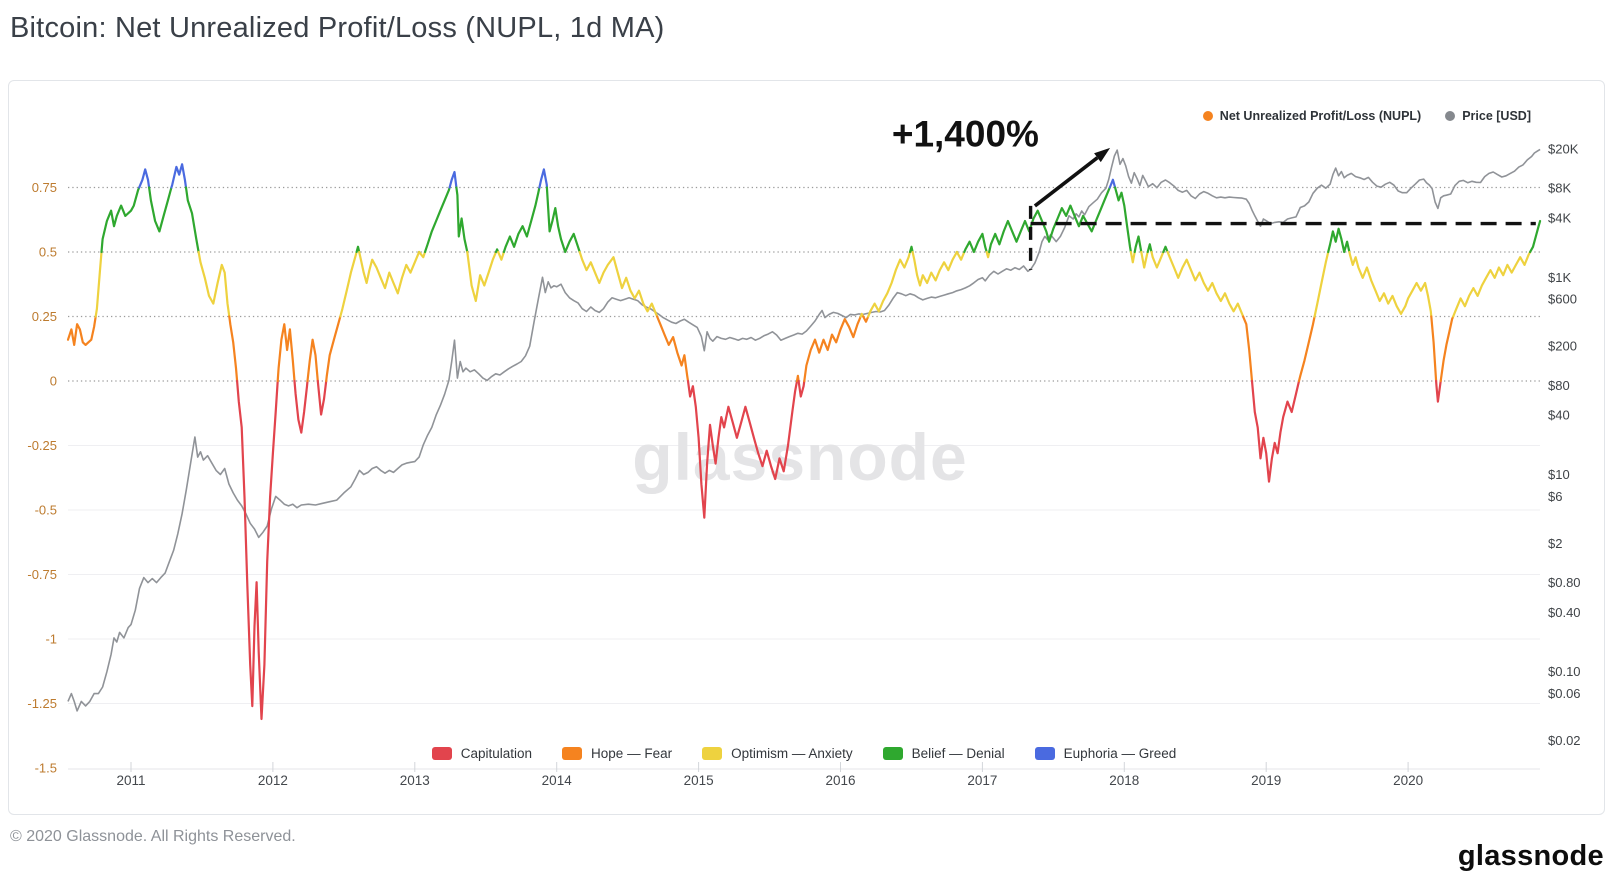 This screenshot has width=1615, height=892. I want to click on left-axis-tick: 0.75, so click(44, 187).